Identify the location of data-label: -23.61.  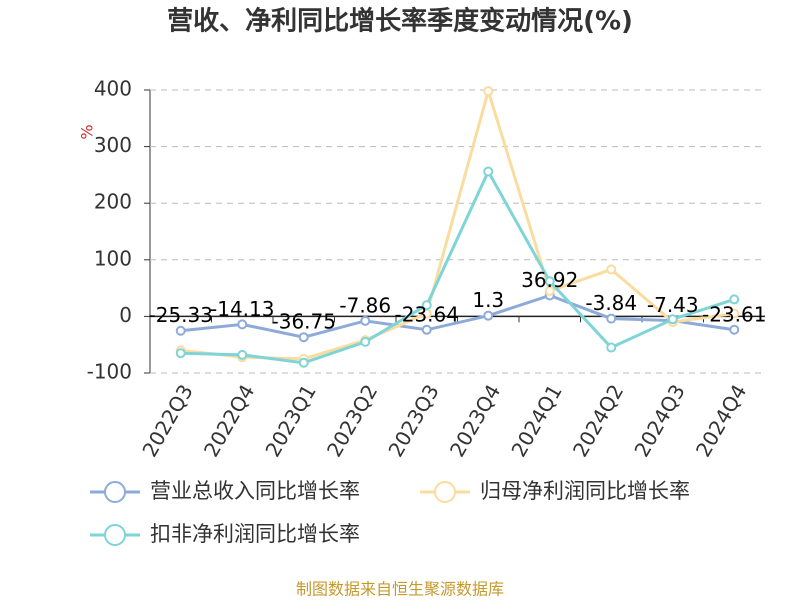
(734, 314).